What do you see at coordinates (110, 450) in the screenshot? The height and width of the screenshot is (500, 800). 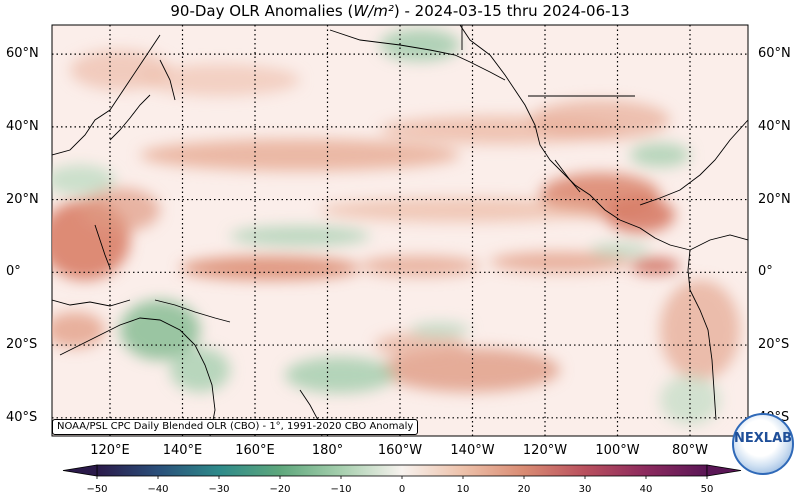 I see `longitude-label: 120°E` at bounding box center [110, 450].